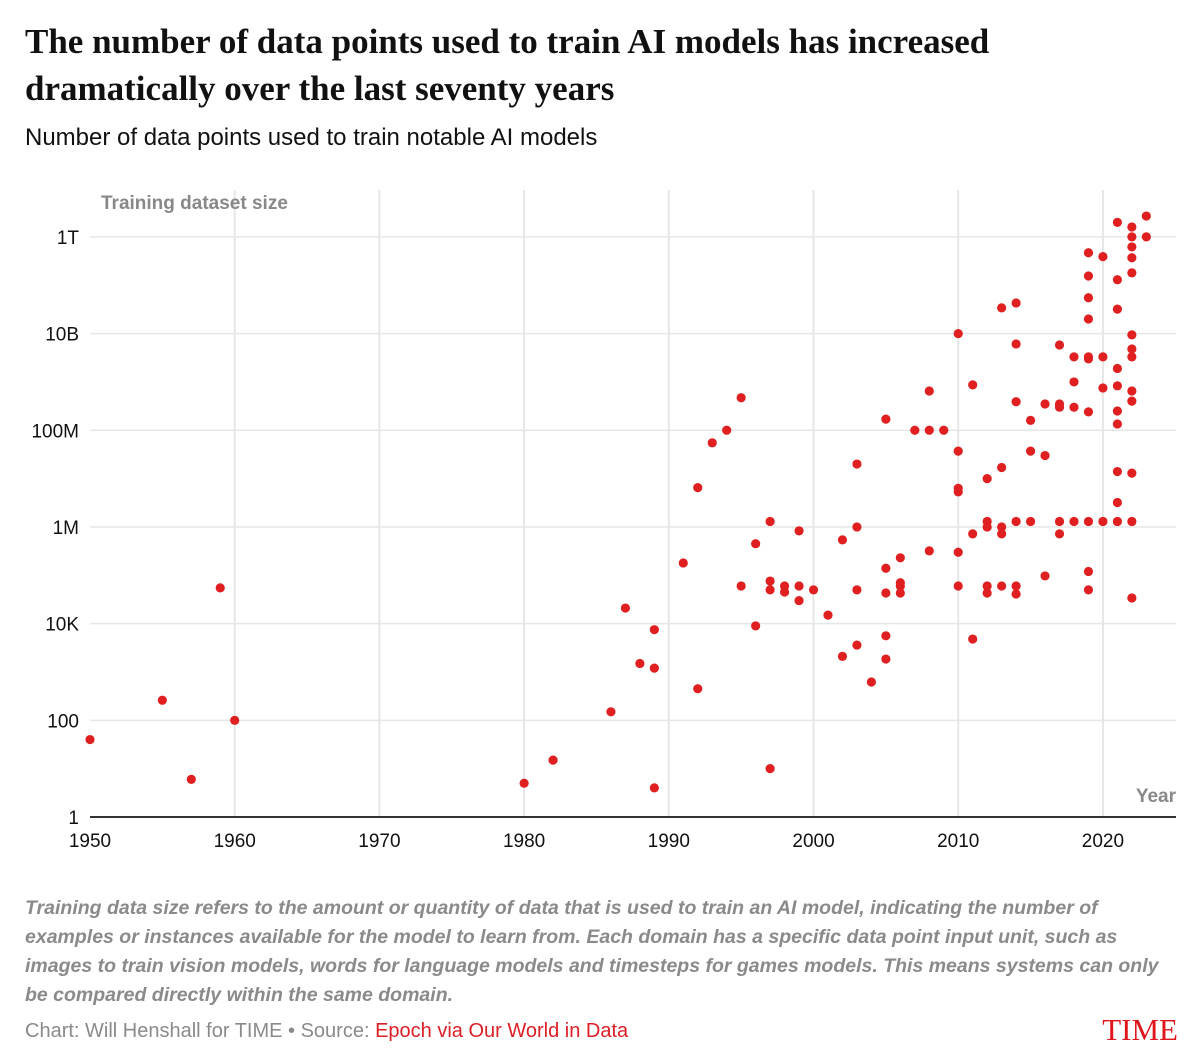 This screenshot has height=1060, width=1196. I want to click on x-tick-label: 2000, so click(813, 841).